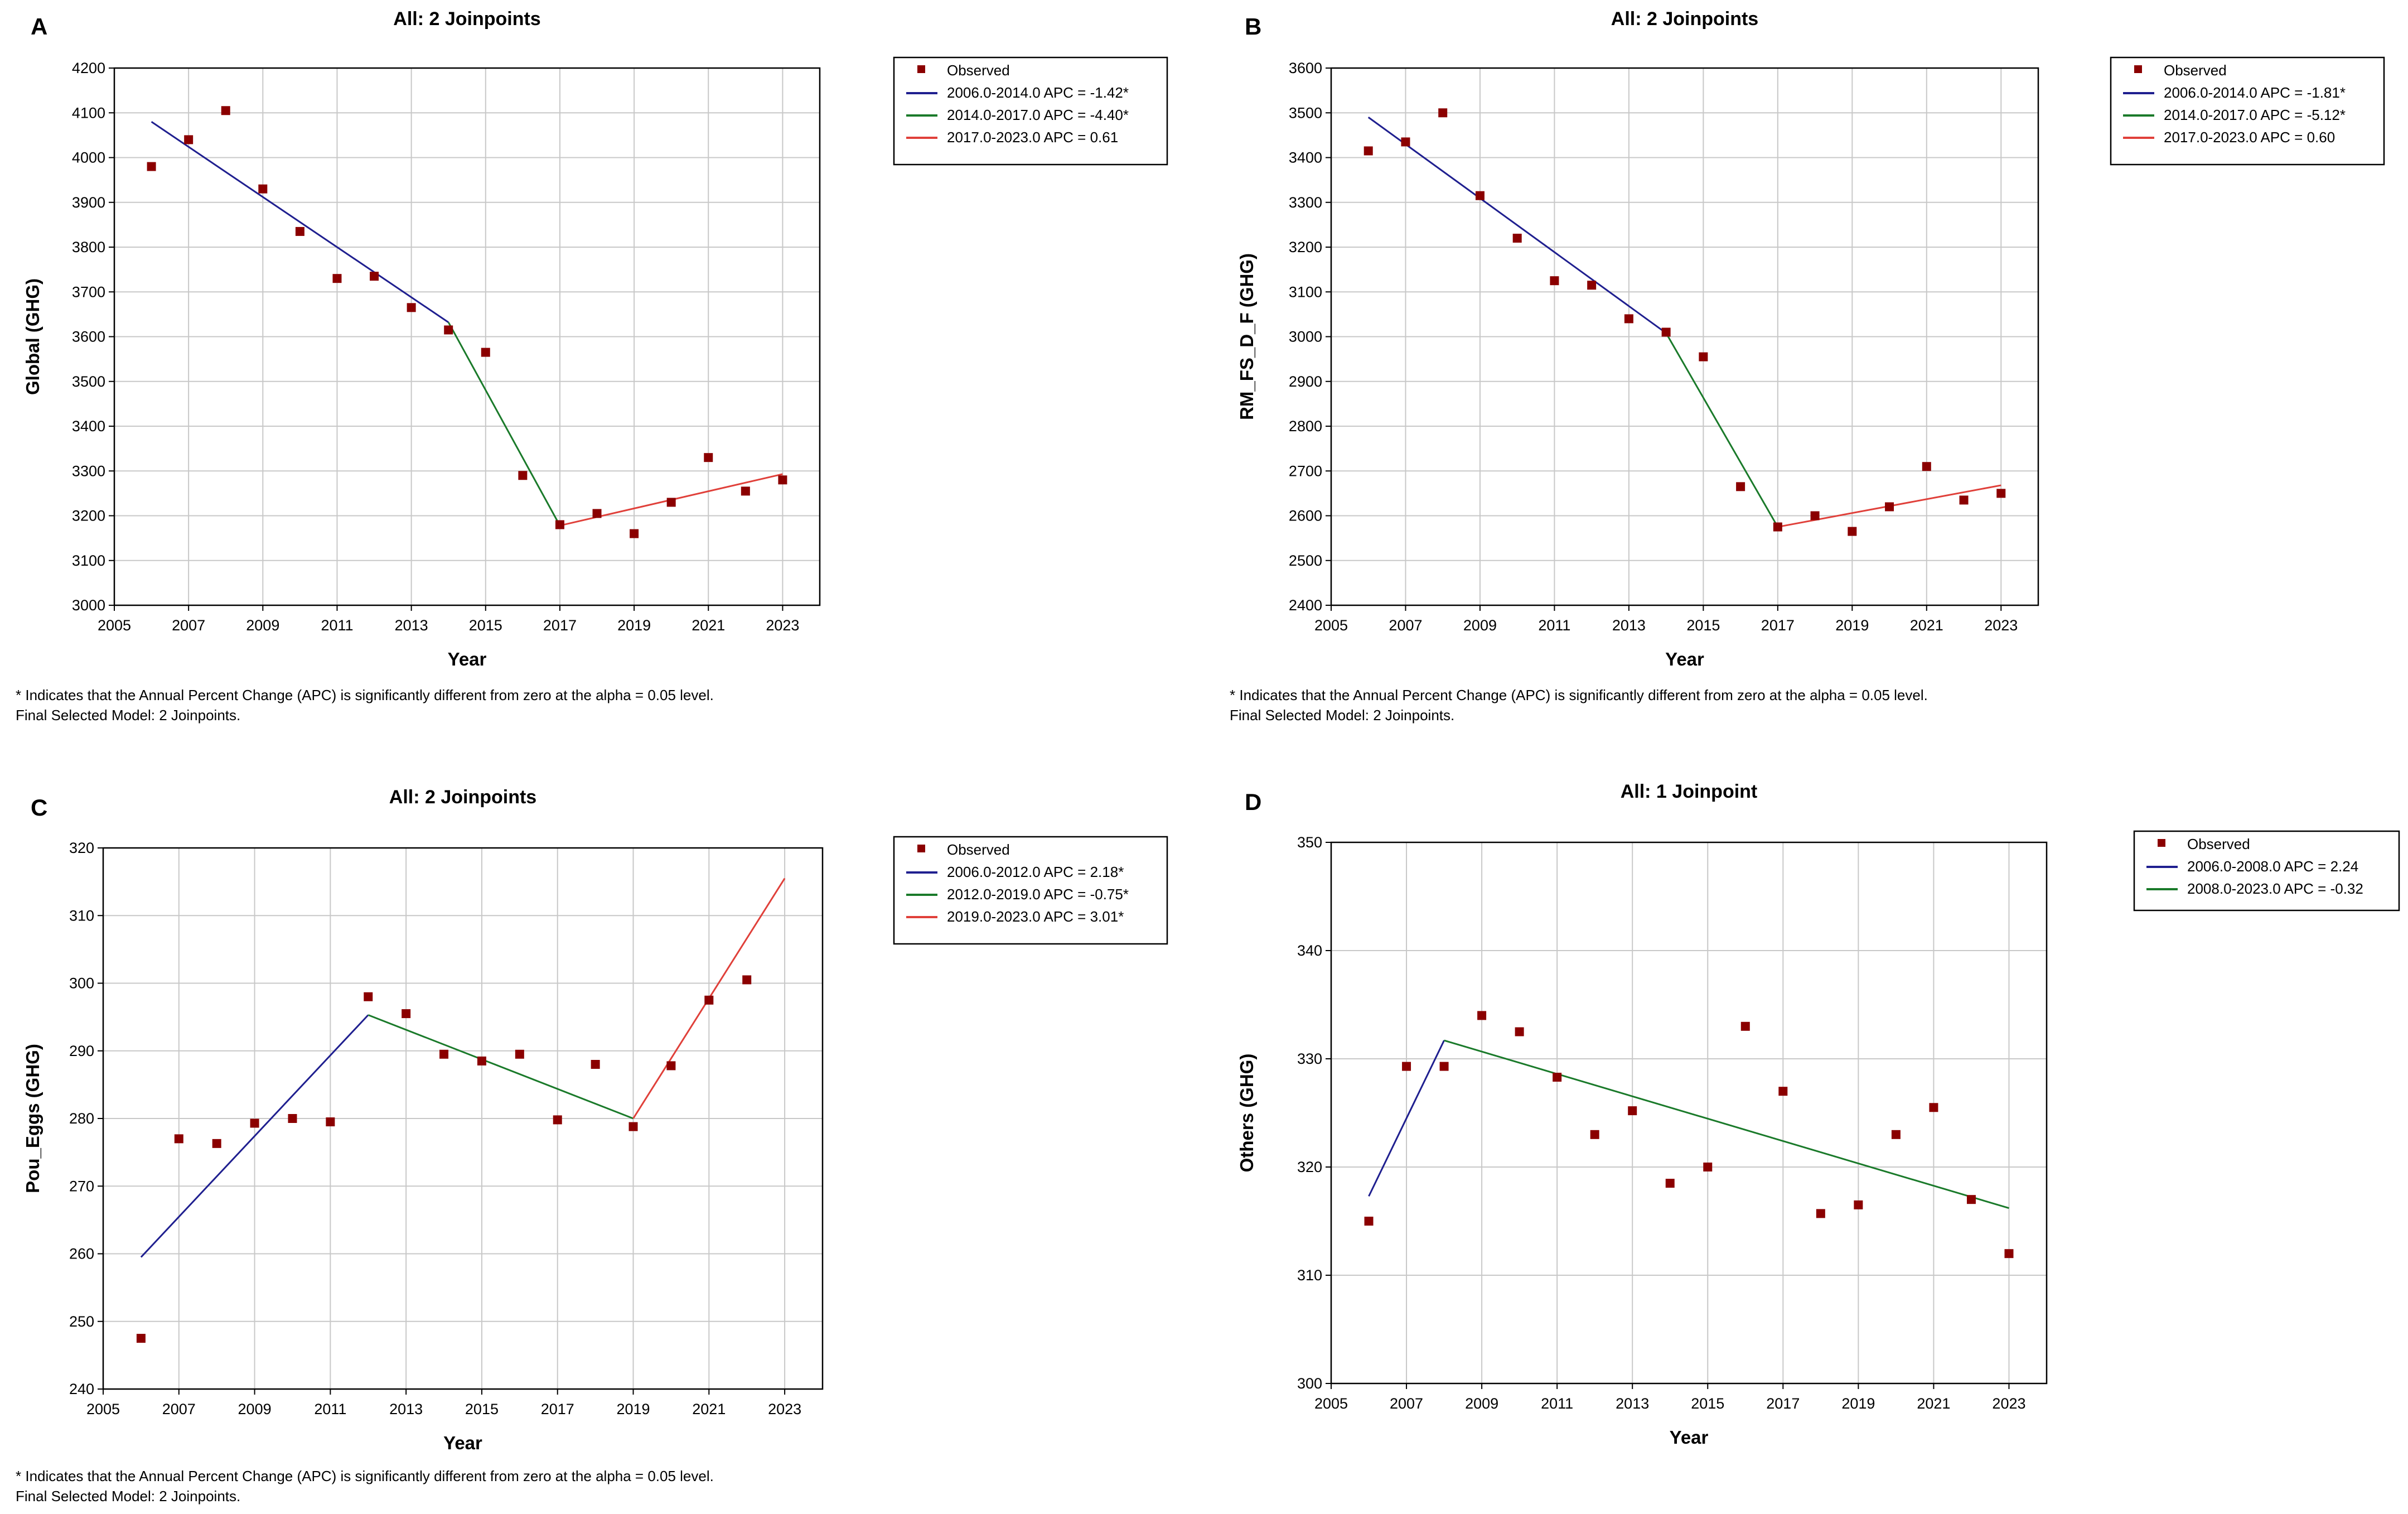 The image size is (2408, 1514). What do you see at coordinates (2275, 888) in the screenshot?
I see `legend-label-2: 2008.0-2023.0 APC = -0.32` at bounding box center [2275, 888].